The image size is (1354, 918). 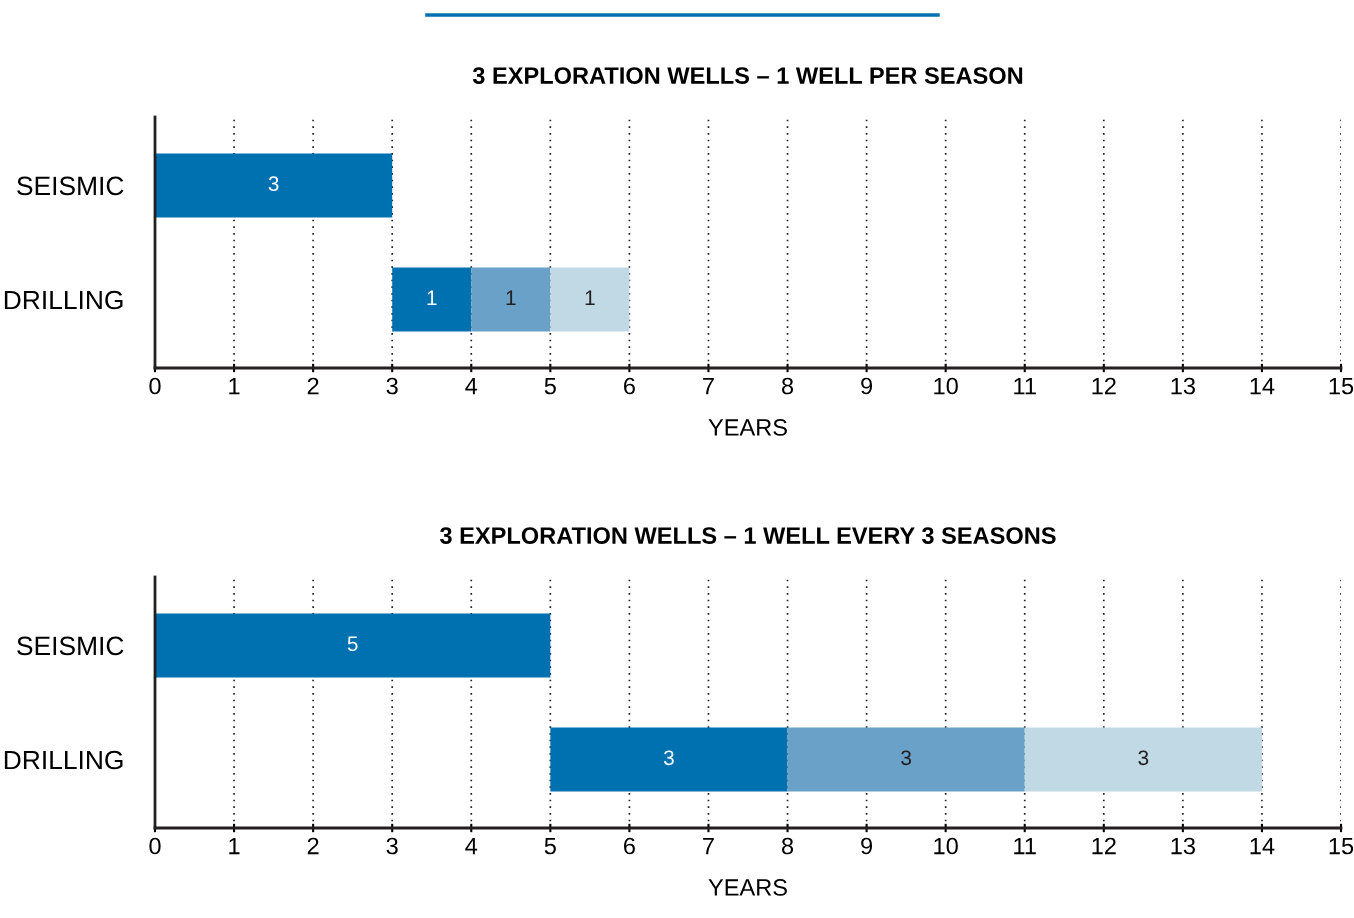 What do you see at coordinates (747, 75) in the screenshot?
I see `chart-title: 3 EXPLORATION WELLS – 1 WELL PER SEASON` at bounding box center [747, 75].